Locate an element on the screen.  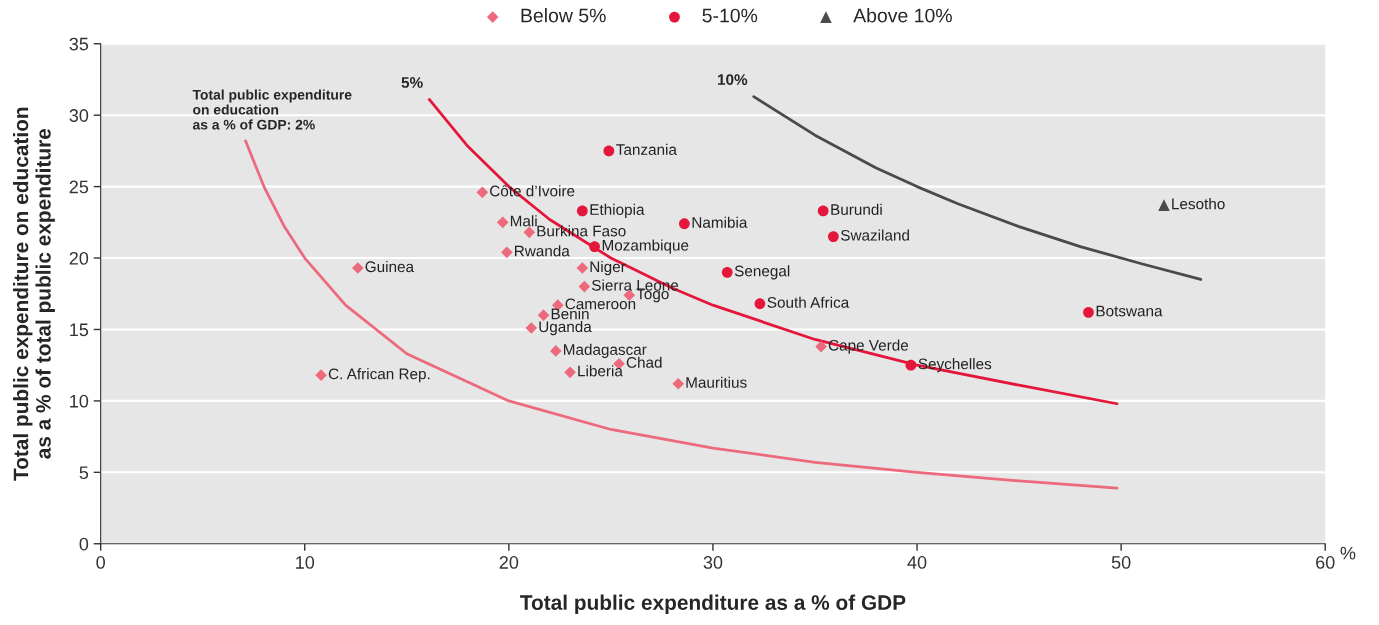
annotation: Niger is located at coordinates (608, 268).